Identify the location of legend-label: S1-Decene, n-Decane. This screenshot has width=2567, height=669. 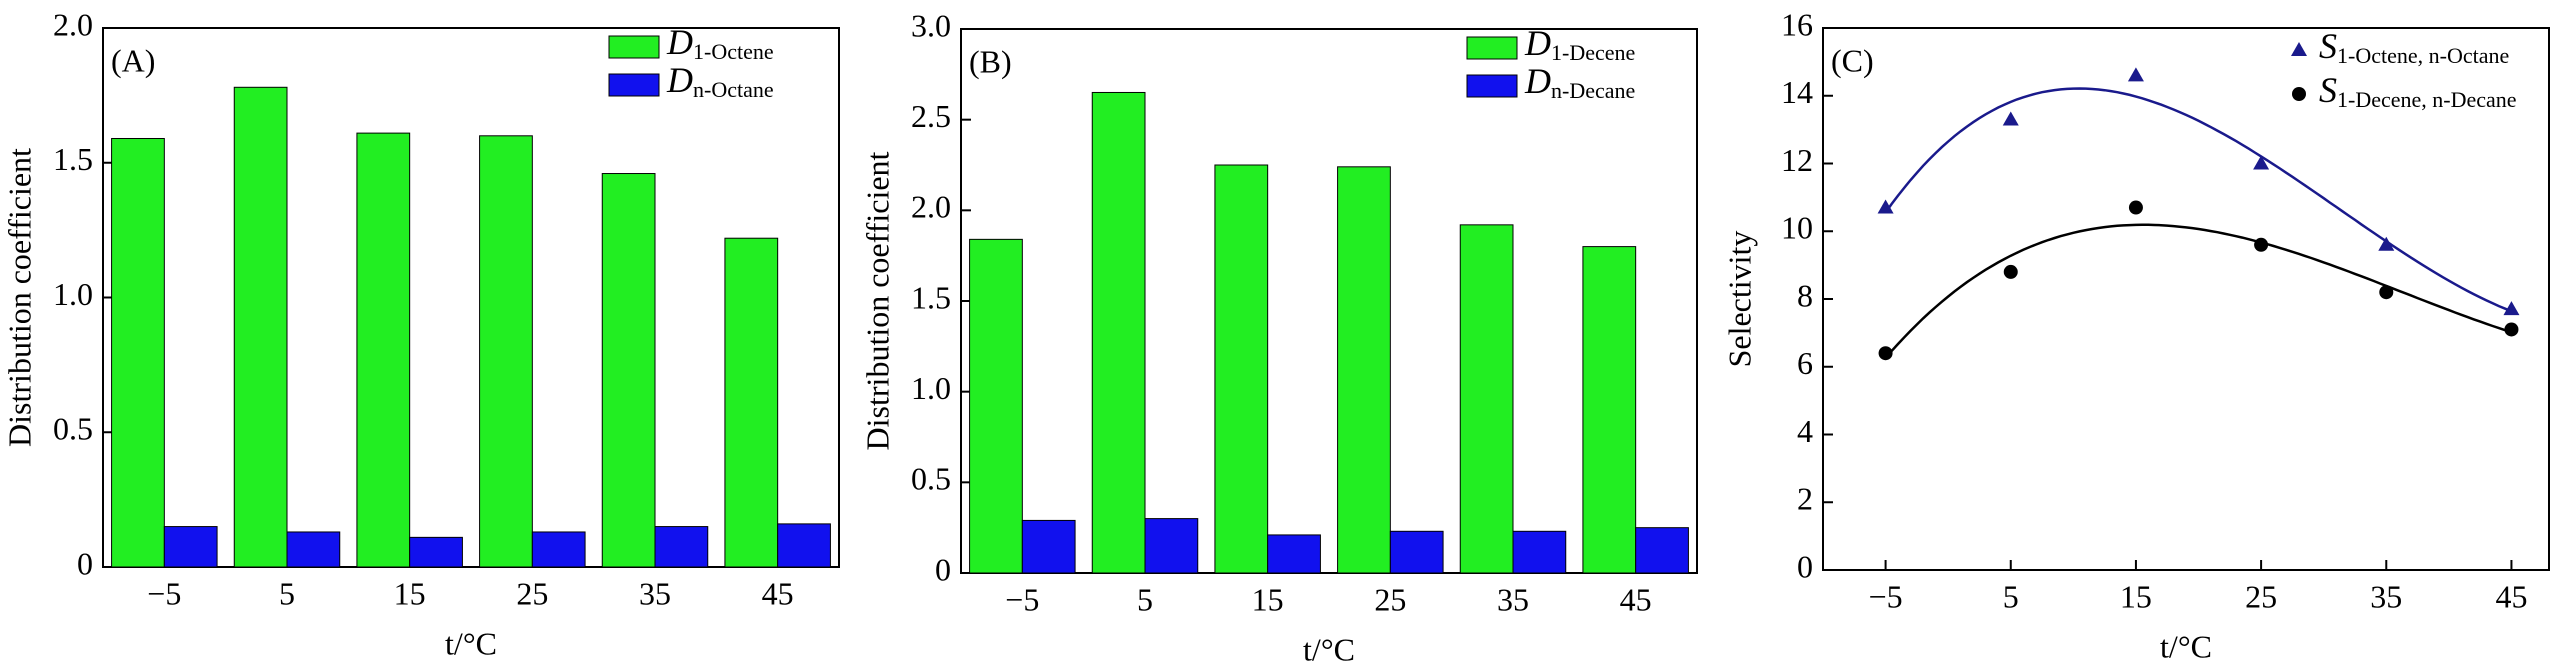
(2418, 91).